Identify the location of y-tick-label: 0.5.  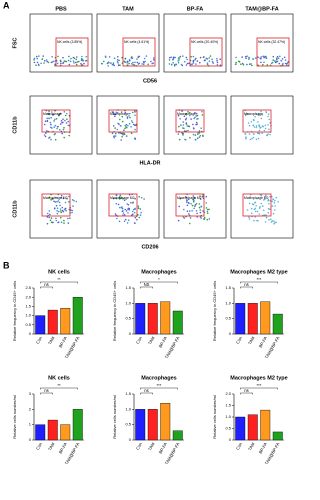
(128, 424).